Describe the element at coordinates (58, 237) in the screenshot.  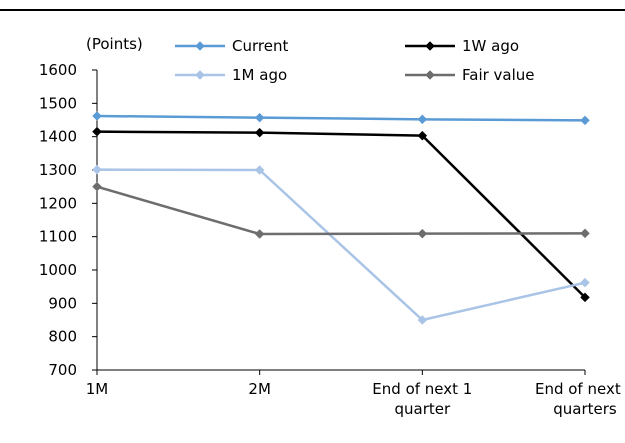
I see `y-tick-label: 1100` at that location.